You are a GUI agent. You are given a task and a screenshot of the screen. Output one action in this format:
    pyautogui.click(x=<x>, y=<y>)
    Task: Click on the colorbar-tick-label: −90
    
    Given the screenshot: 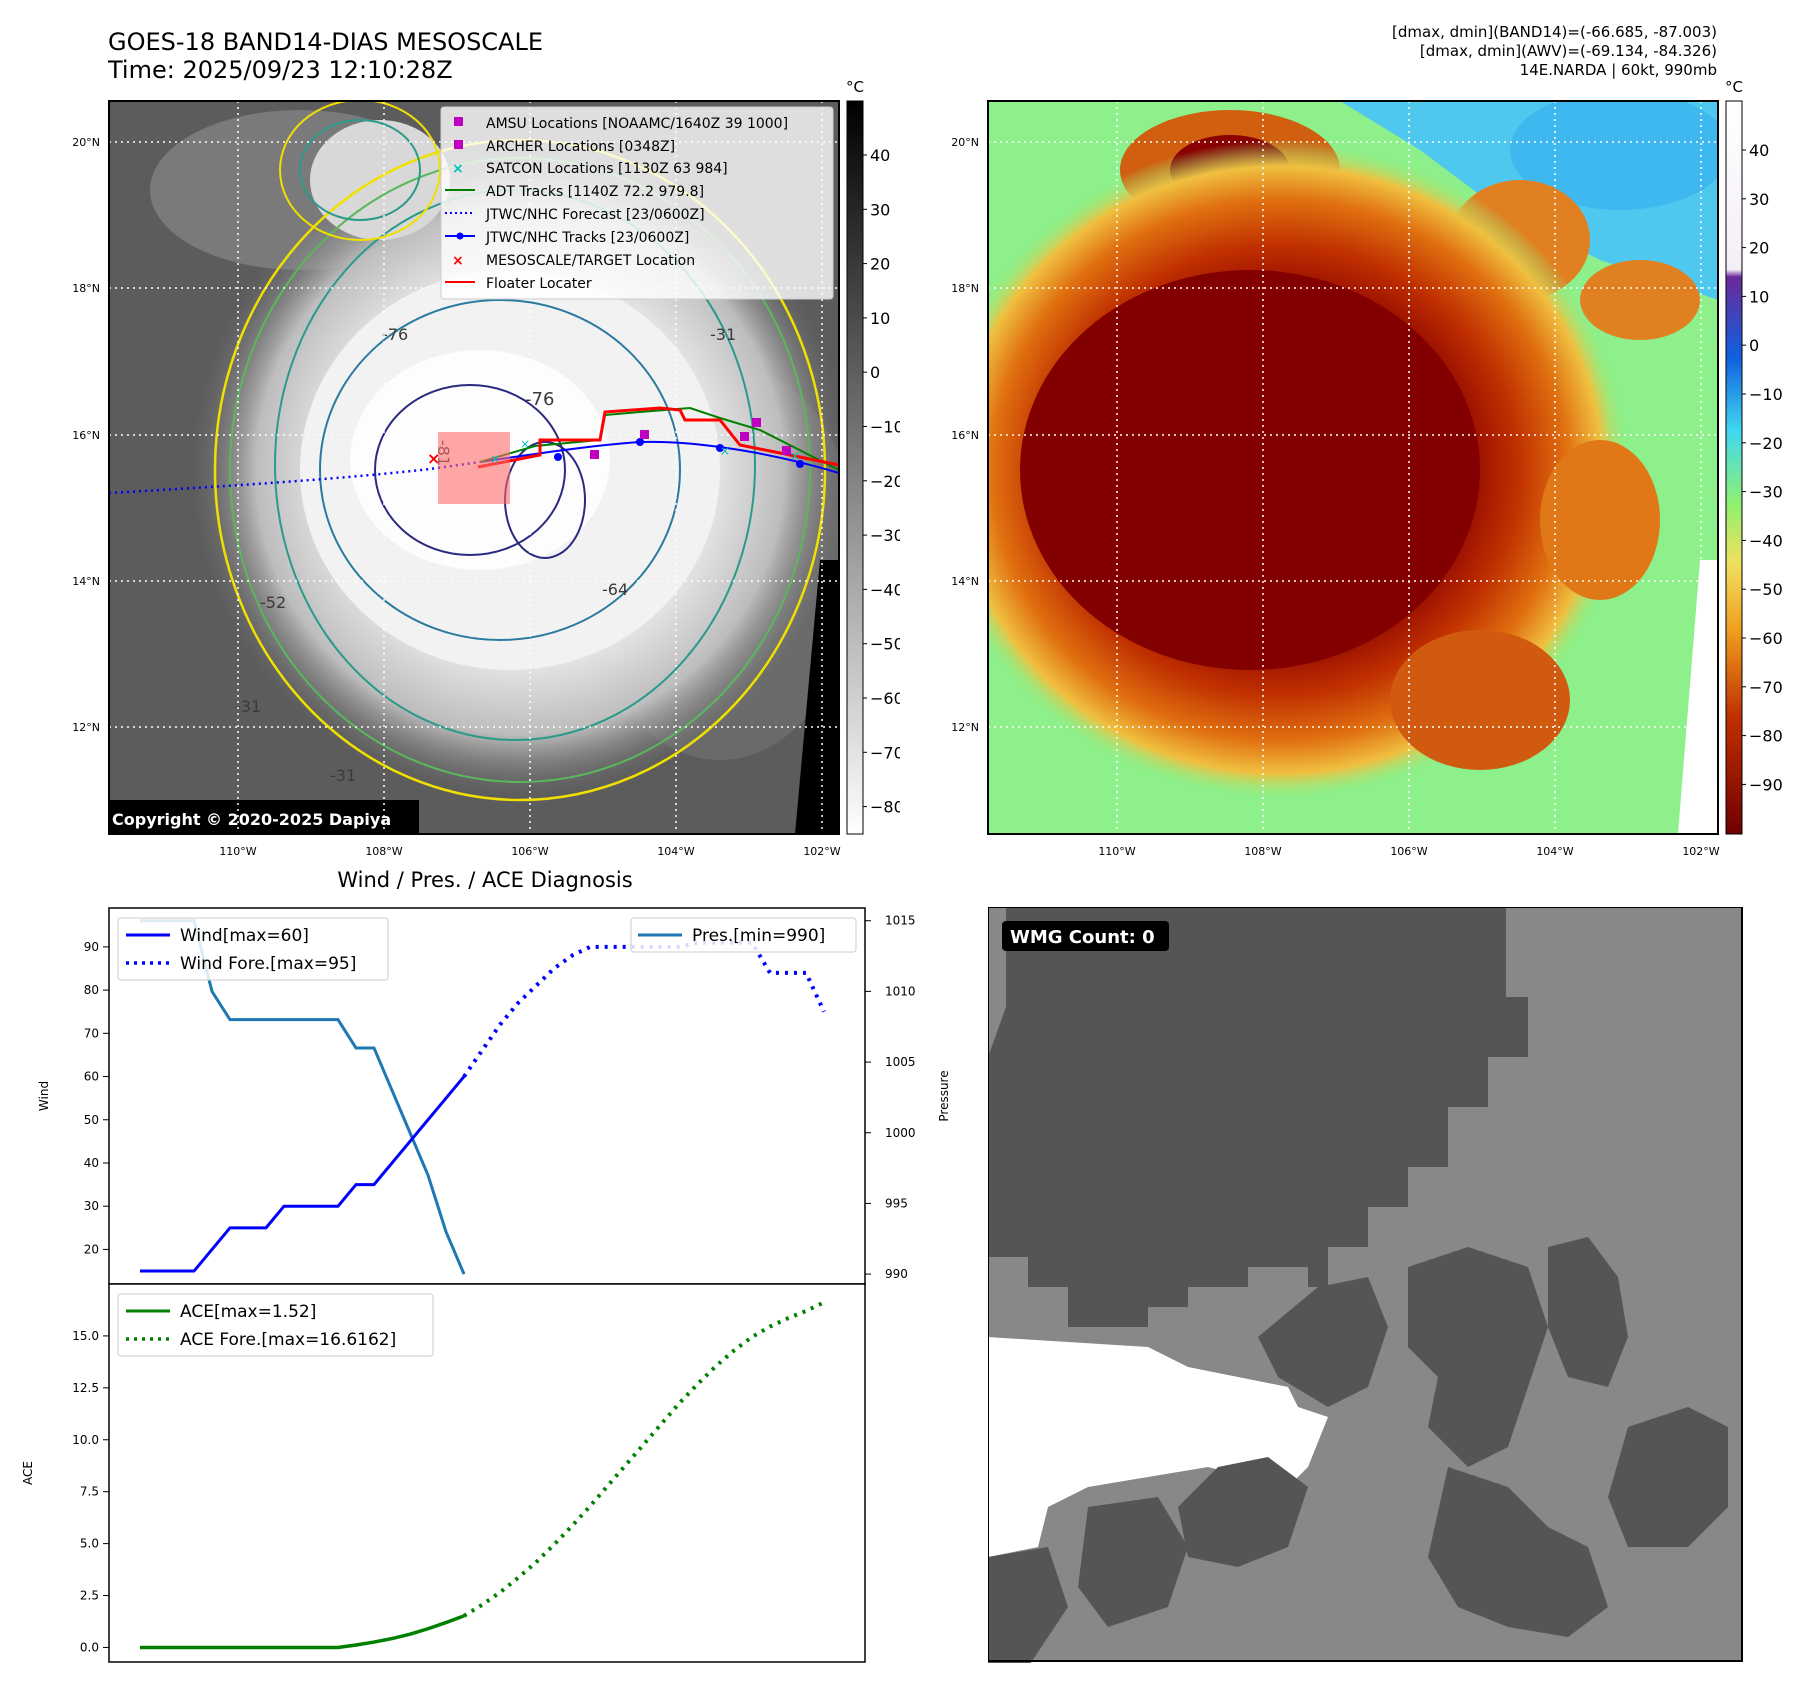 What is the action you would take?
    pyautogui.click(x=1766, y=784)
    